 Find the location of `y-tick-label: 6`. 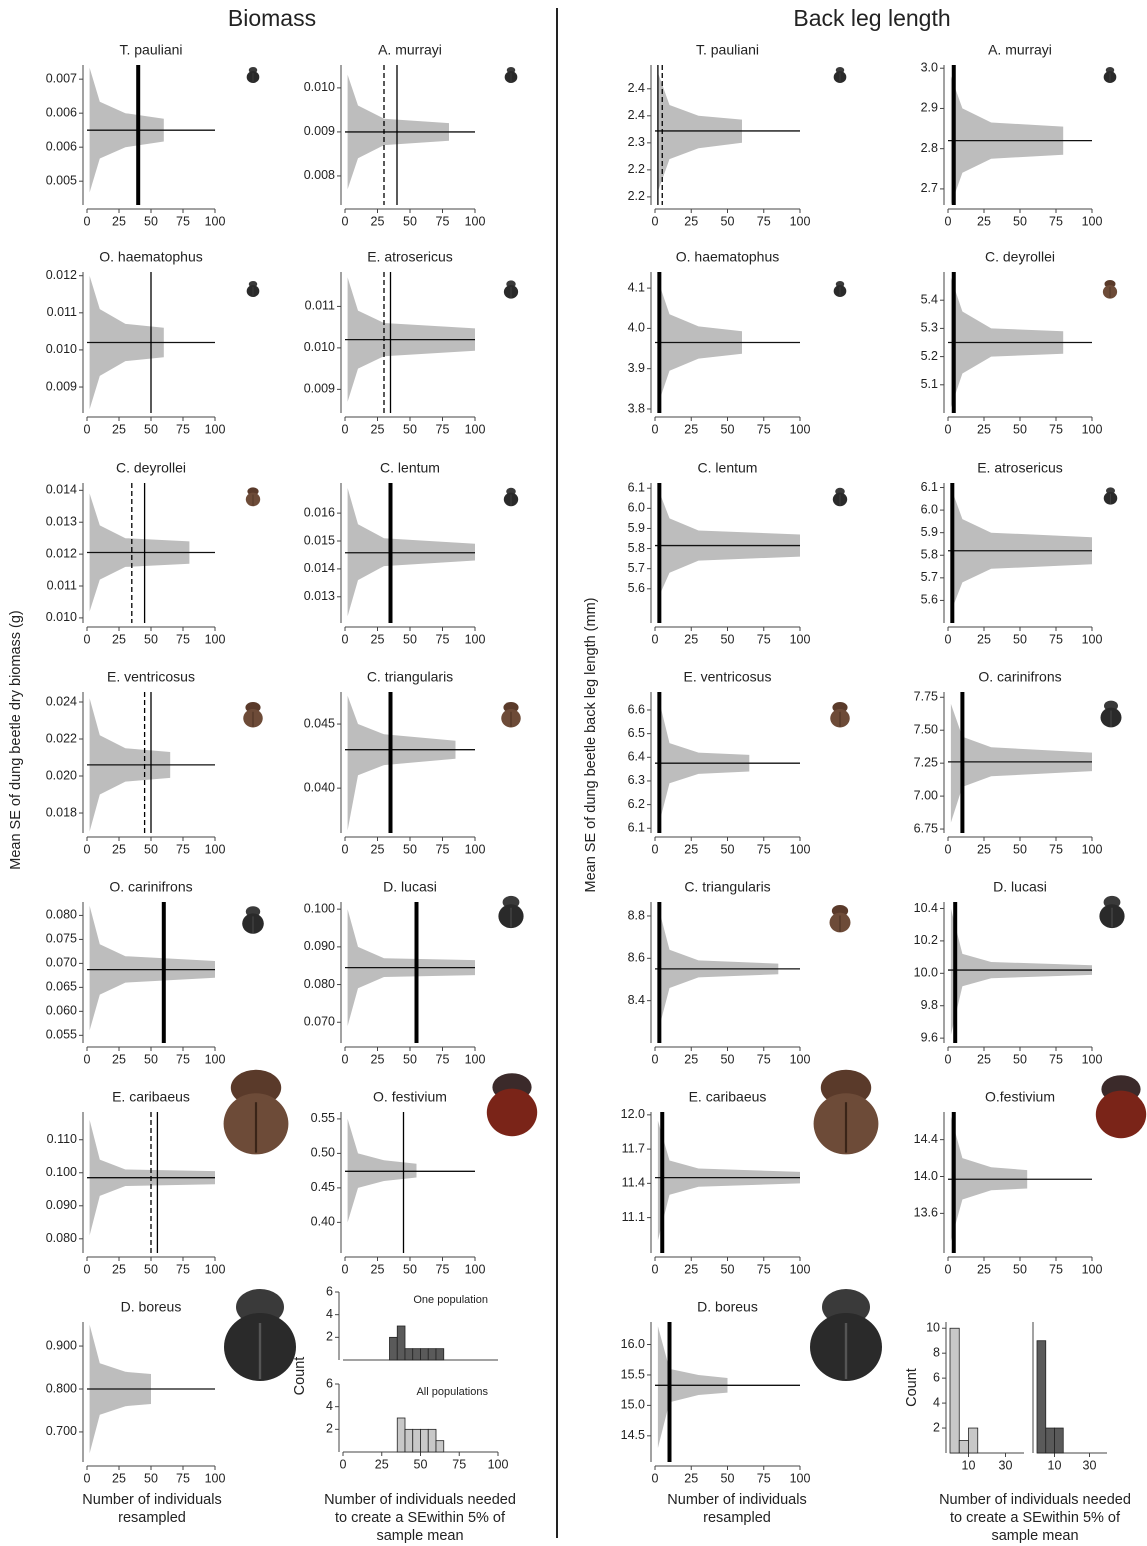

y-tick-label: 6 is located at coordinates (329, 1291).